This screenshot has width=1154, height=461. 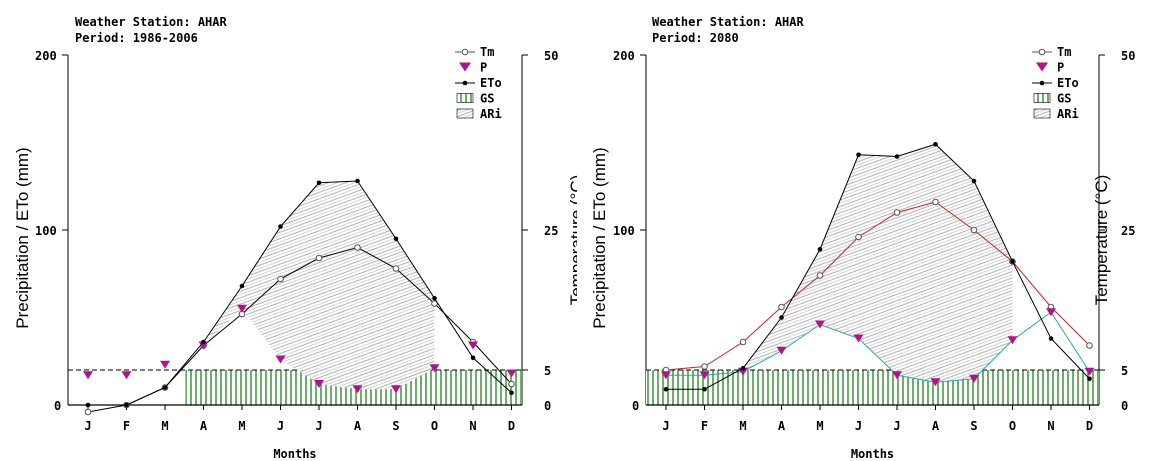 What do you see at coordinates (872, 387) in the screenshot?
I see `gs-band` at bounding box center [872, 387].